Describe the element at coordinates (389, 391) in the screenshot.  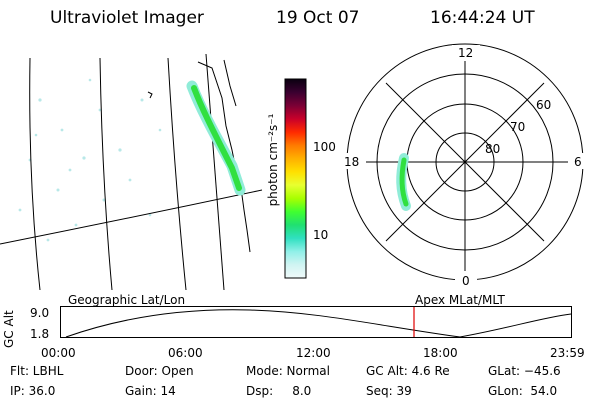
I see `sequence-value: Seq: 39` at that location.